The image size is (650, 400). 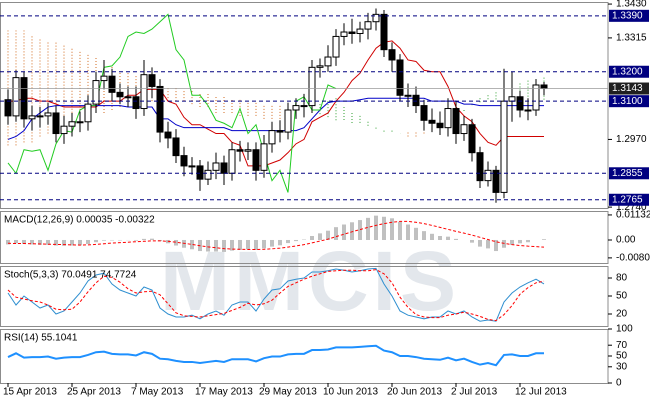 What do you see at coordinates (622, 296) in the screenshot?
I see `y-tick-label: 50` at bounding box center [622, 296].